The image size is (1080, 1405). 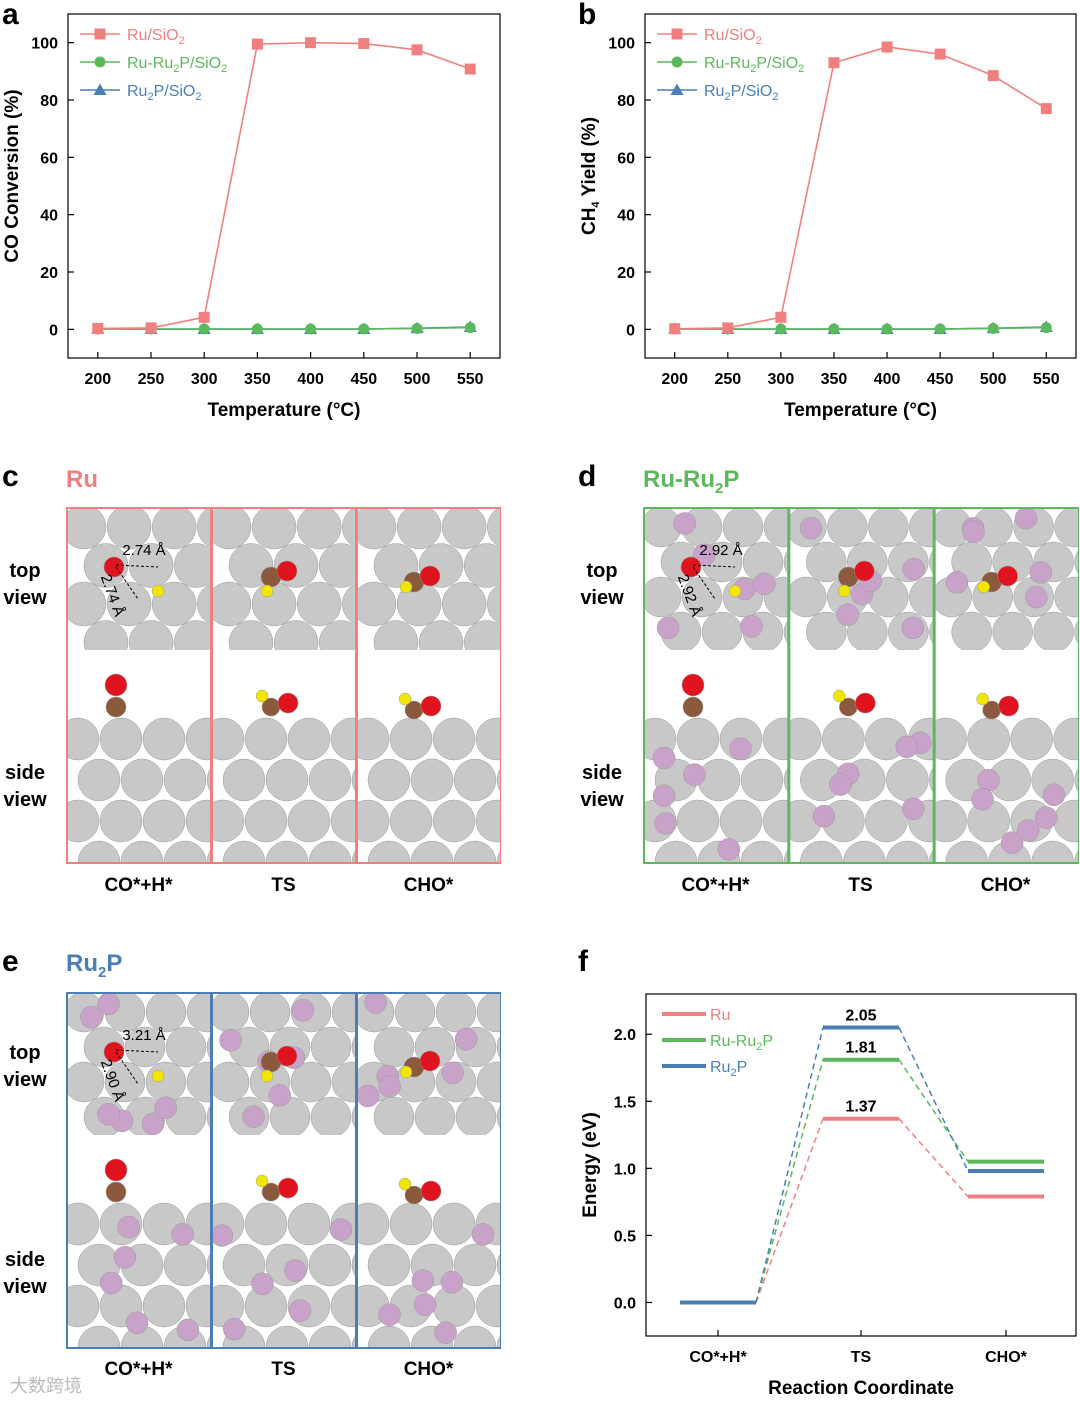 I want to click on x-tick-label: 400, so click(x=310, y=379).